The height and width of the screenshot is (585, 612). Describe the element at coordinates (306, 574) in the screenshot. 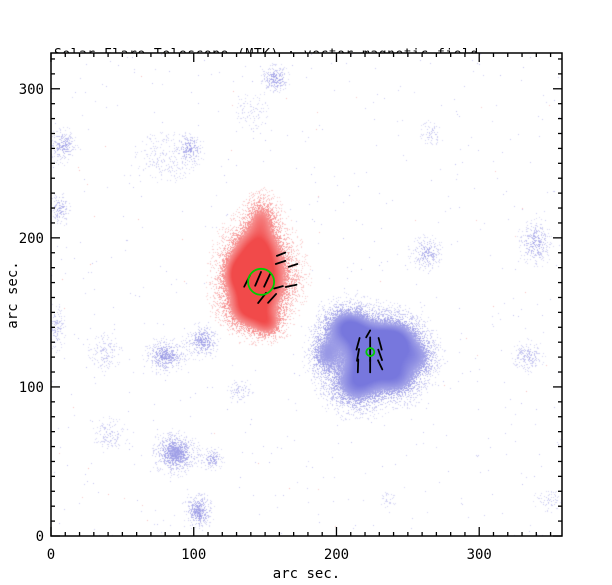

I see `x-axis-label: arc sec.` at that location.